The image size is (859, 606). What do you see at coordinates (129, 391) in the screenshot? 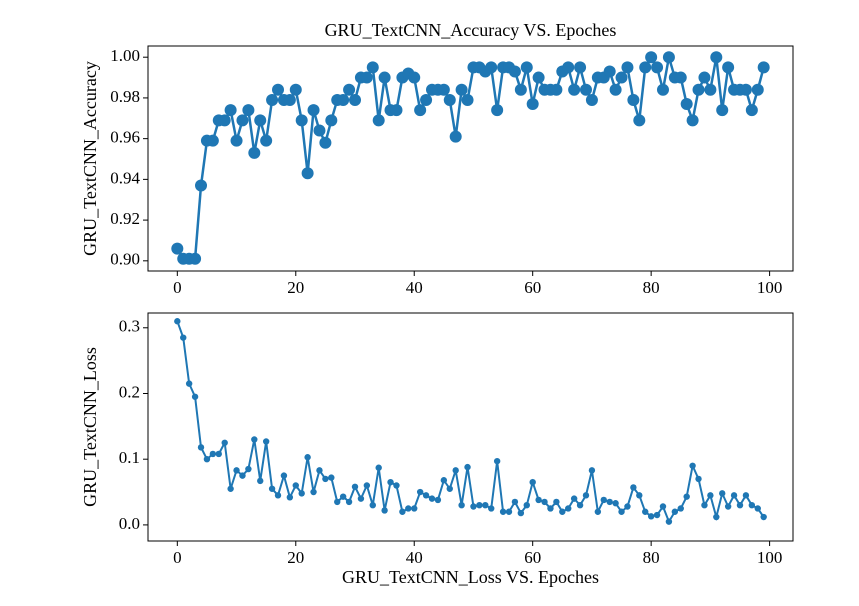
I see `y-tick-label: 0.2` at bounding box center [129, 391].